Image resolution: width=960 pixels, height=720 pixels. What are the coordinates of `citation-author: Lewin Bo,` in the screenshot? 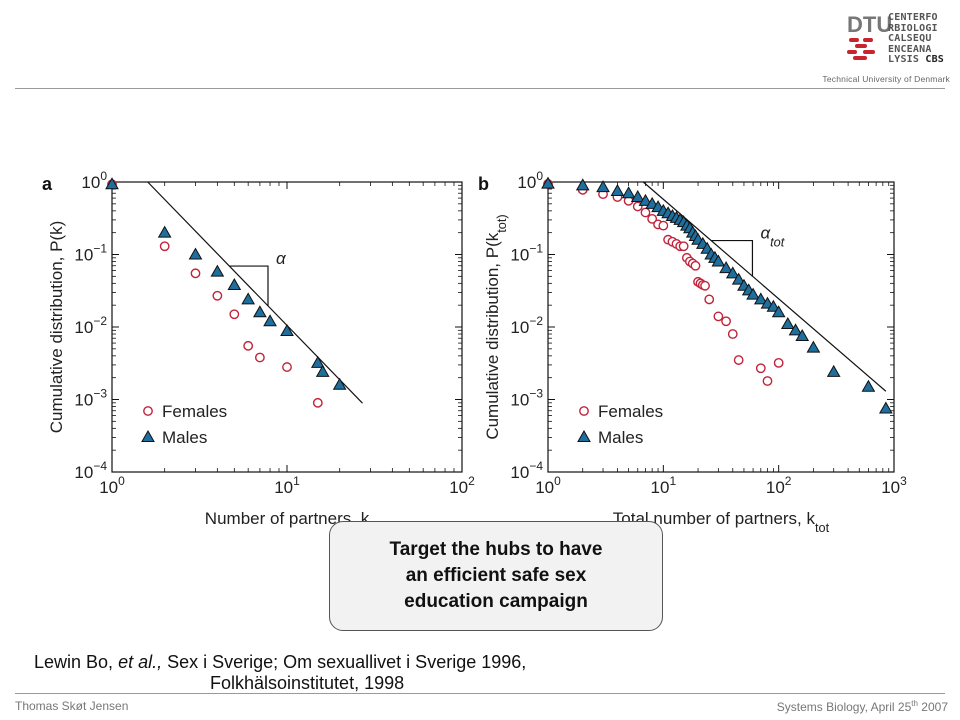 It's located at (76, 662).